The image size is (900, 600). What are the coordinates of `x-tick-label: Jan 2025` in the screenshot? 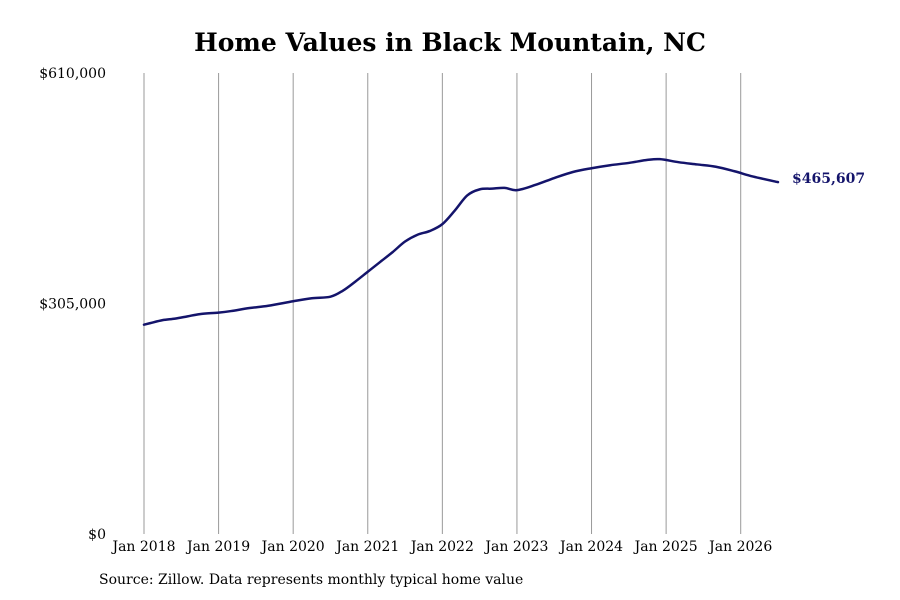 It's located at (665, 547).